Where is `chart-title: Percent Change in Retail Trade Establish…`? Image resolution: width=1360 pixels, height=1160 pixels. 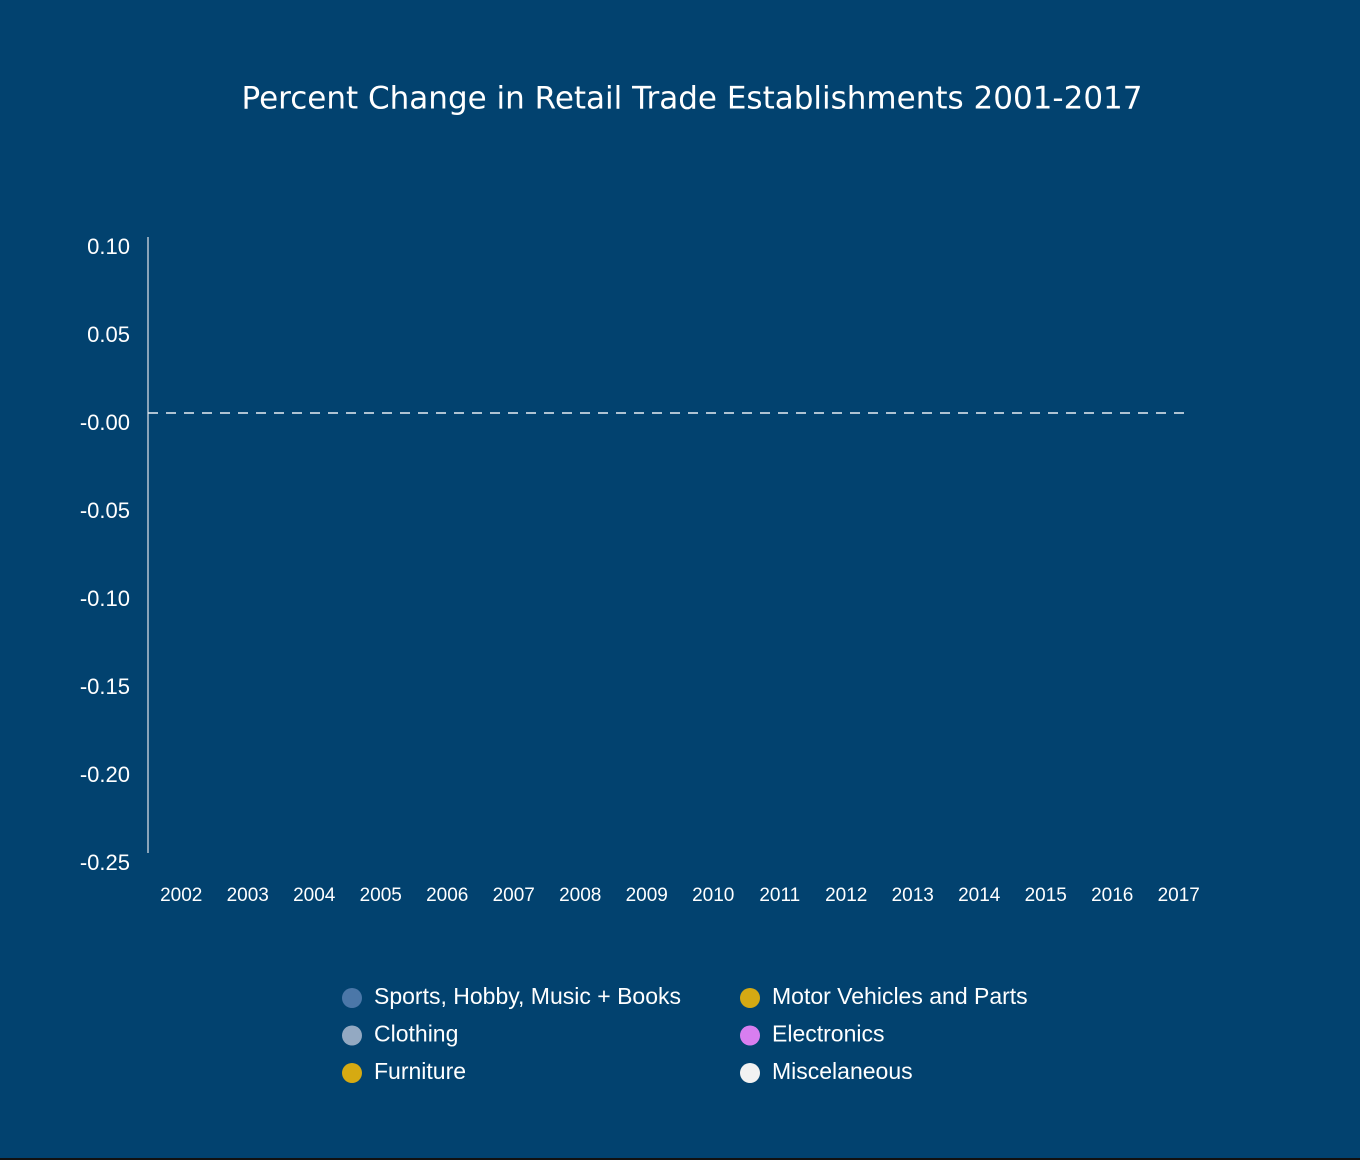
chart-title: Percent Change in Retail Trade Establish… is located at coordinates (692, 99).